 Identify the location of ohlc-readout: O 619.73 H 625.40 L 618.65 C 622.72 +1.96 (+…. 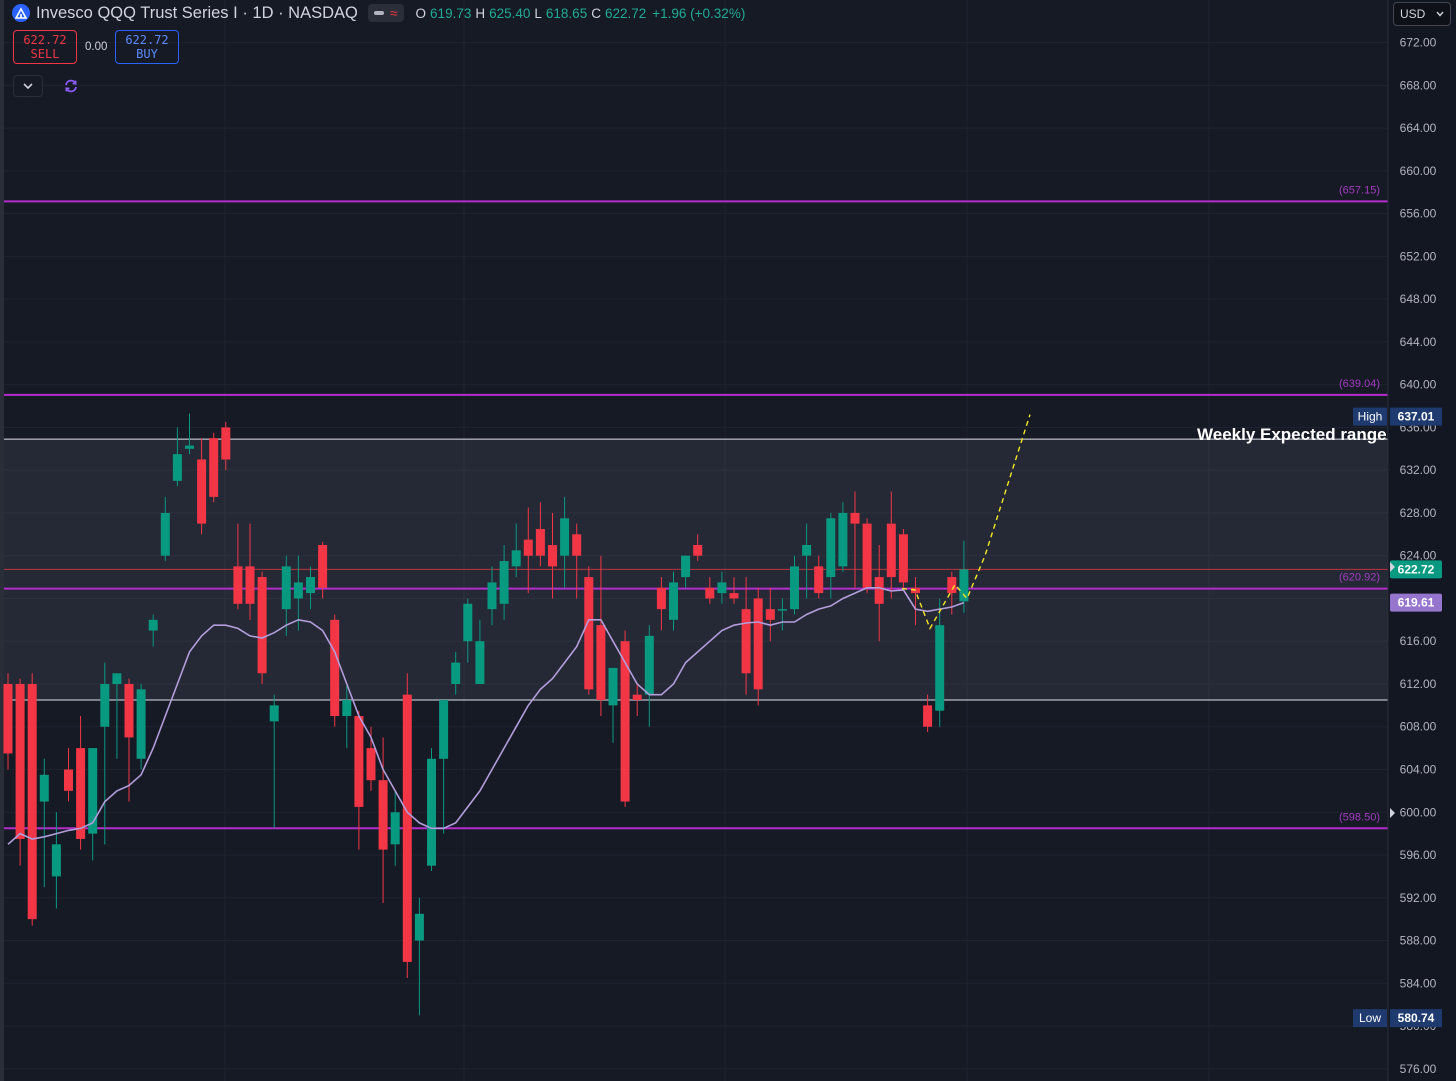
(581, 13).